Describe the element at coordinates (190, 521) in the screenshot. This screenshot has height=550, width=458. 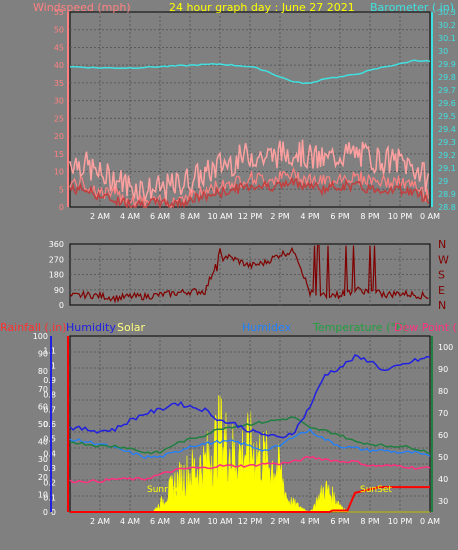
I see `time-tick-label: 8 AM` at that location.